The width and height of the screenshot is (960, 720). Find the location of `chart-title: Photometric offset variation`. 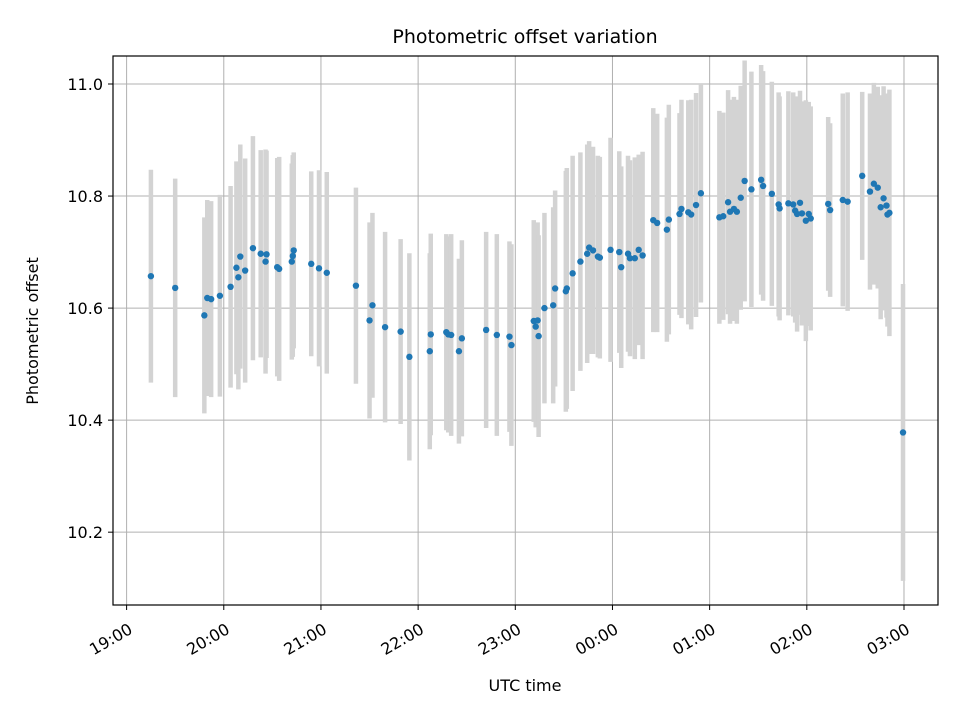

chart-title: Photometric offset variation is located at coordinates (524, 37).